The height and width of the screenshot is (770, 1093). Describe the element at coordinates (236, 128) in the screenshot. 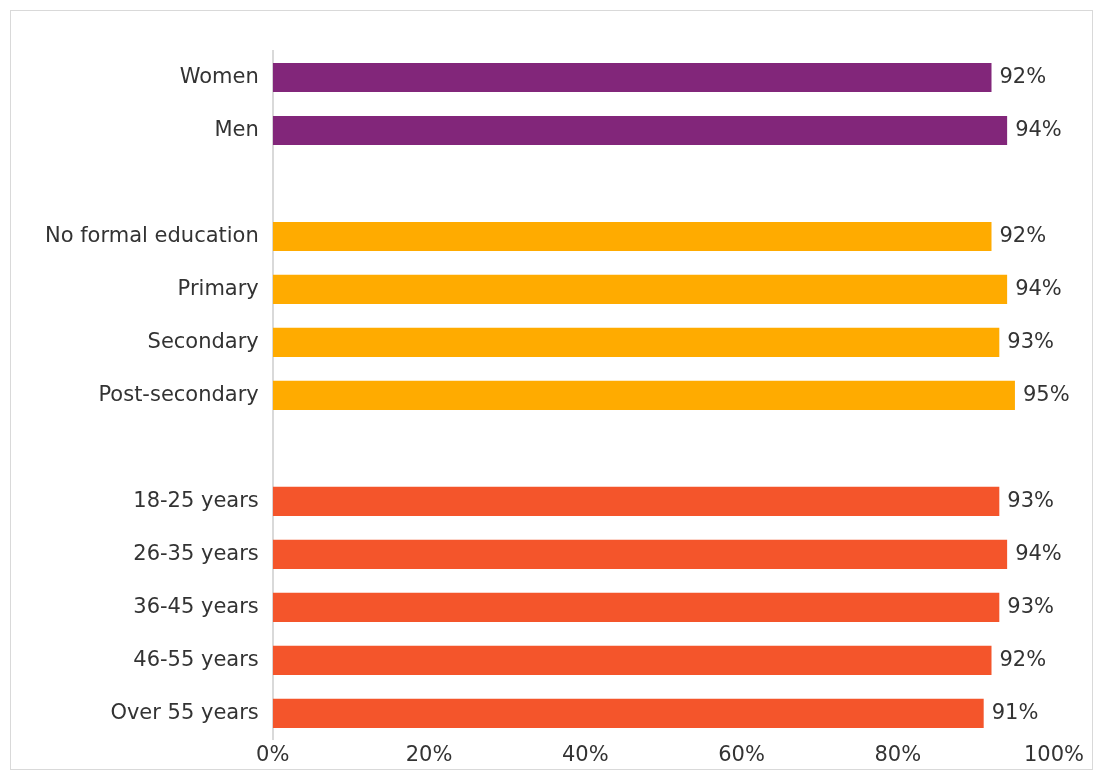

I see `y-tick-label: Men` at that location.